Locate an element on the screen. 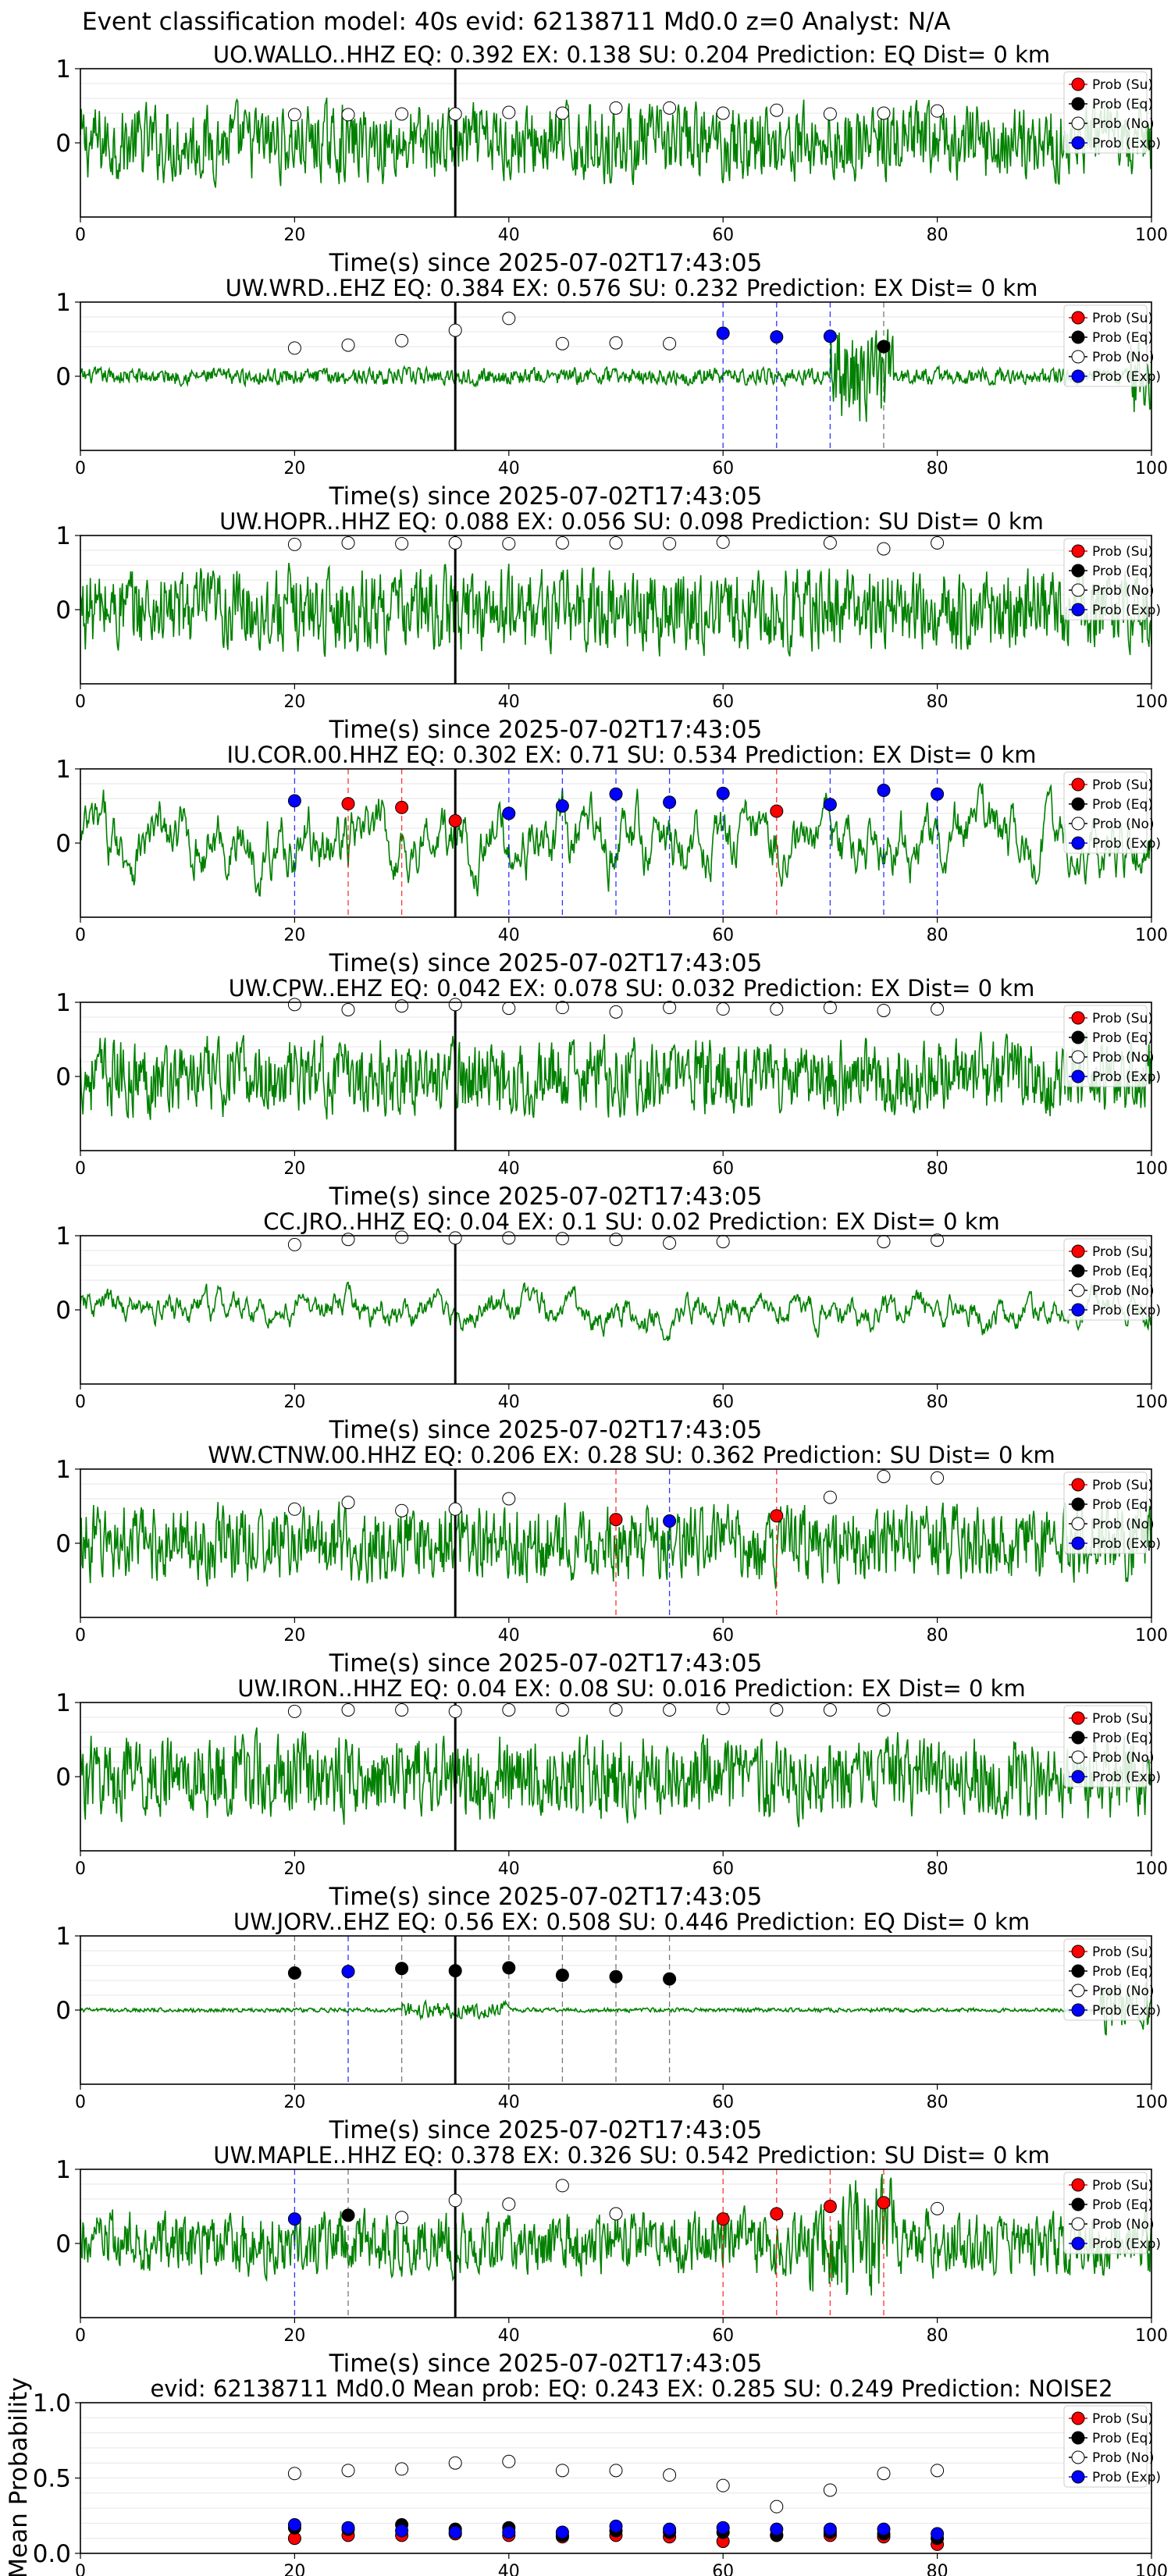  legend-marker-eq is located at coordinates (1078, 337).